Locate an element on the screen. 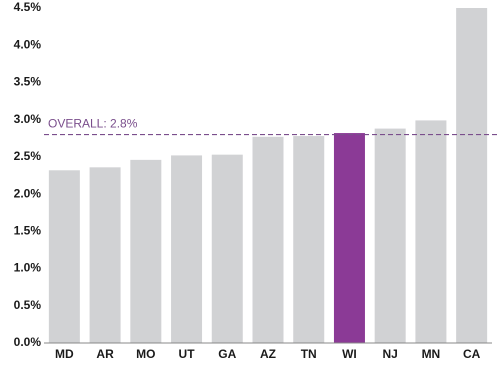  x-tick-label: MN is located at coordinates (431, 354).